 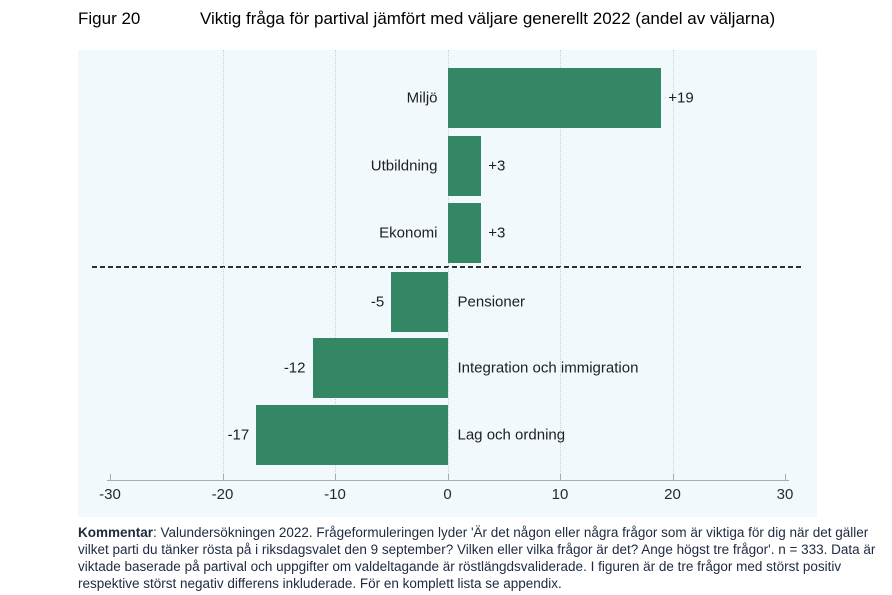 I want to click on bar-value-label: -5, so click(x=377, y=302).